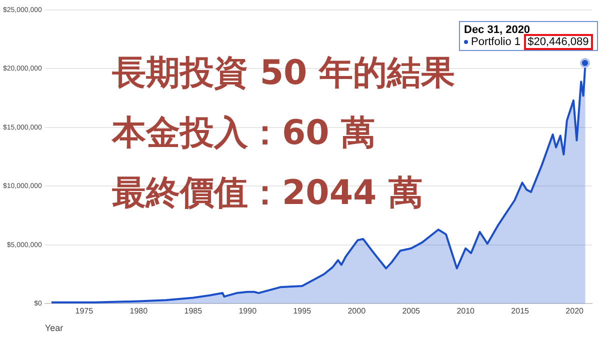 The width and height of the screenshot is (600, 338). I want to click on x-tick-label: 2005, so click(411, 311).